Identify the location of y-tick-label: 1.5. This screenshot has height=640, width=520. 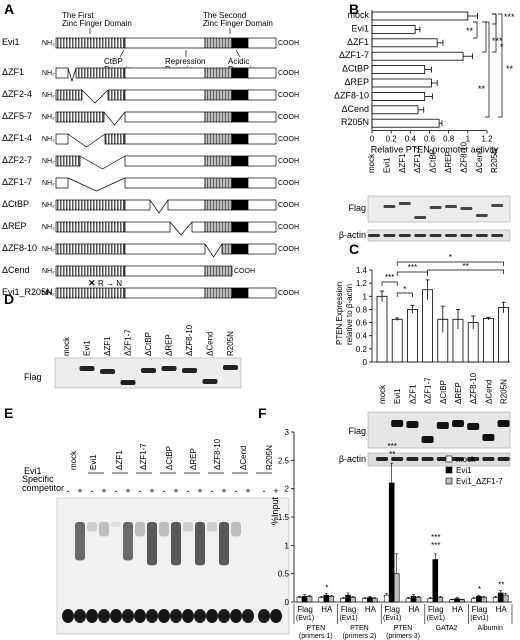
(284, 517).